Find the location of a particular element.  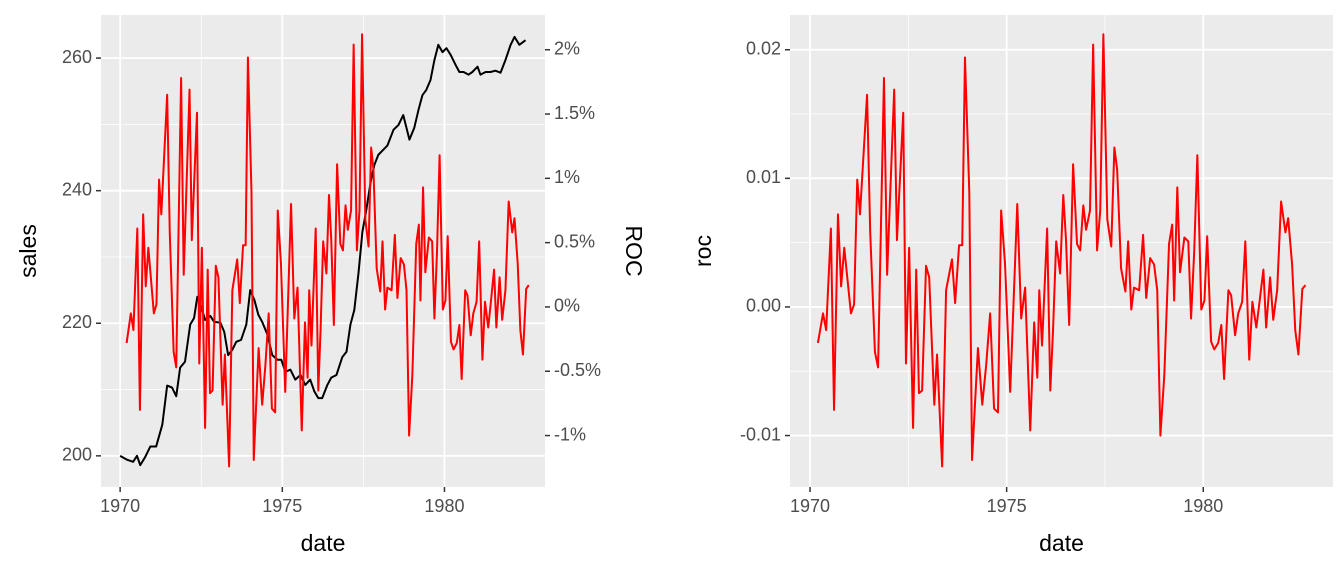

y2-tick-label: -1% is located at coordinates (570, 434).